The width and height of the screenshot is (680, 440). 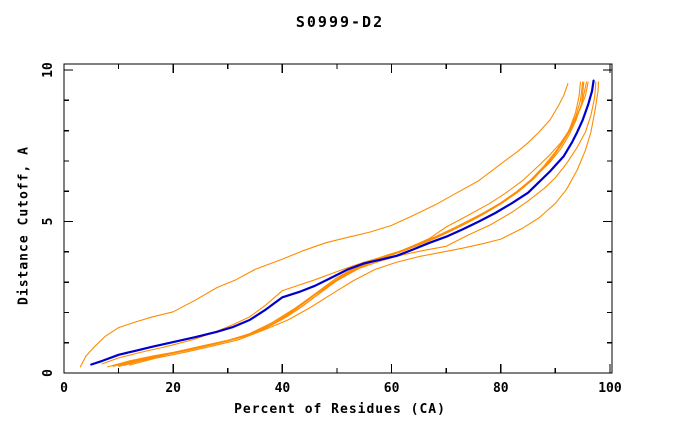 What do you see at coordinates (610, 388) in the screenshot?
I see `x-tick-label: 100` at bounding box center [610, 388].